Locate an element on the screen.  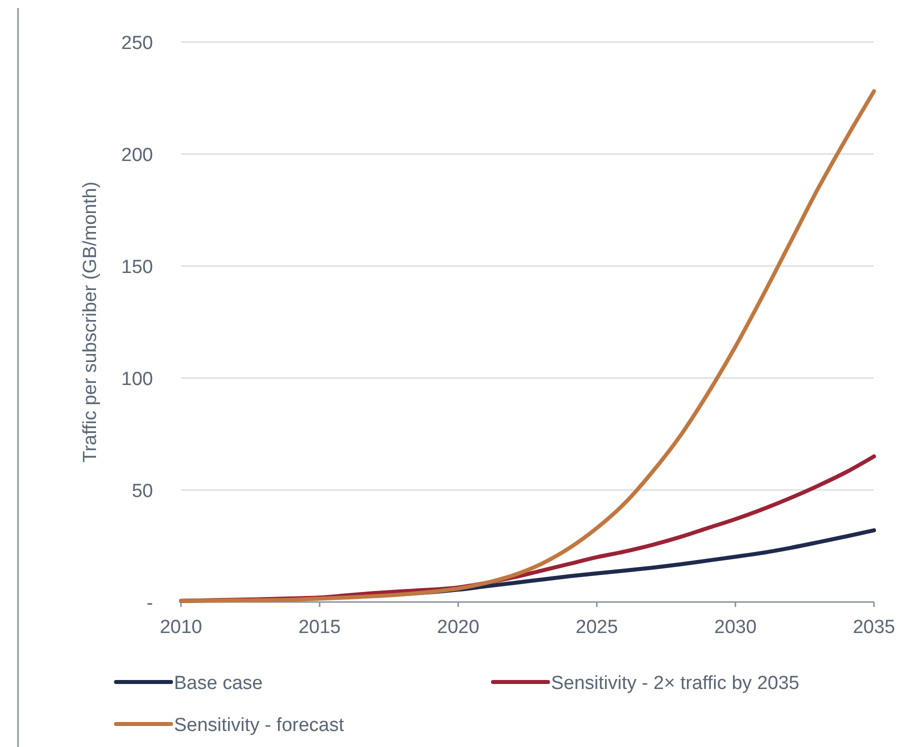
x-tick-label: 2035 is located at coordinates (874, 627).